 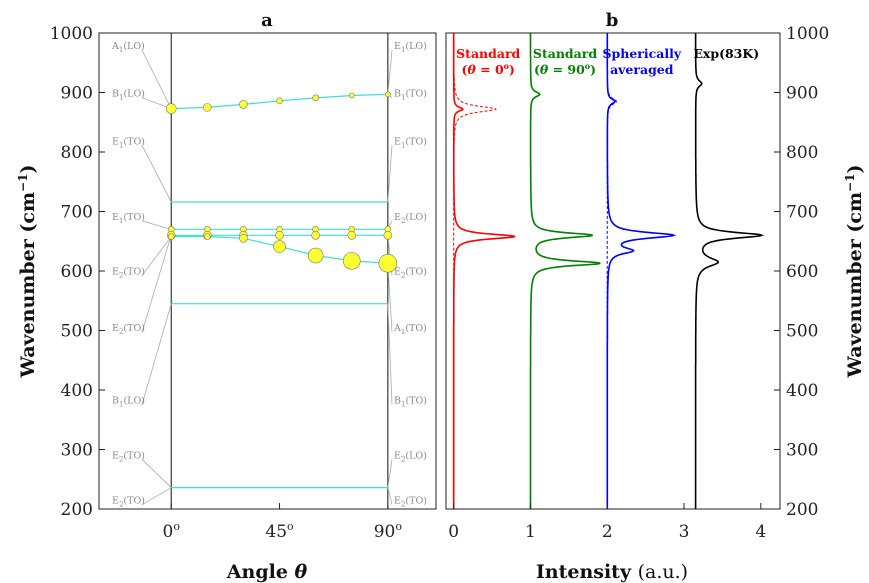 I want to click on panel-b-x-tick-label: 4, so click(x=760, y=532).